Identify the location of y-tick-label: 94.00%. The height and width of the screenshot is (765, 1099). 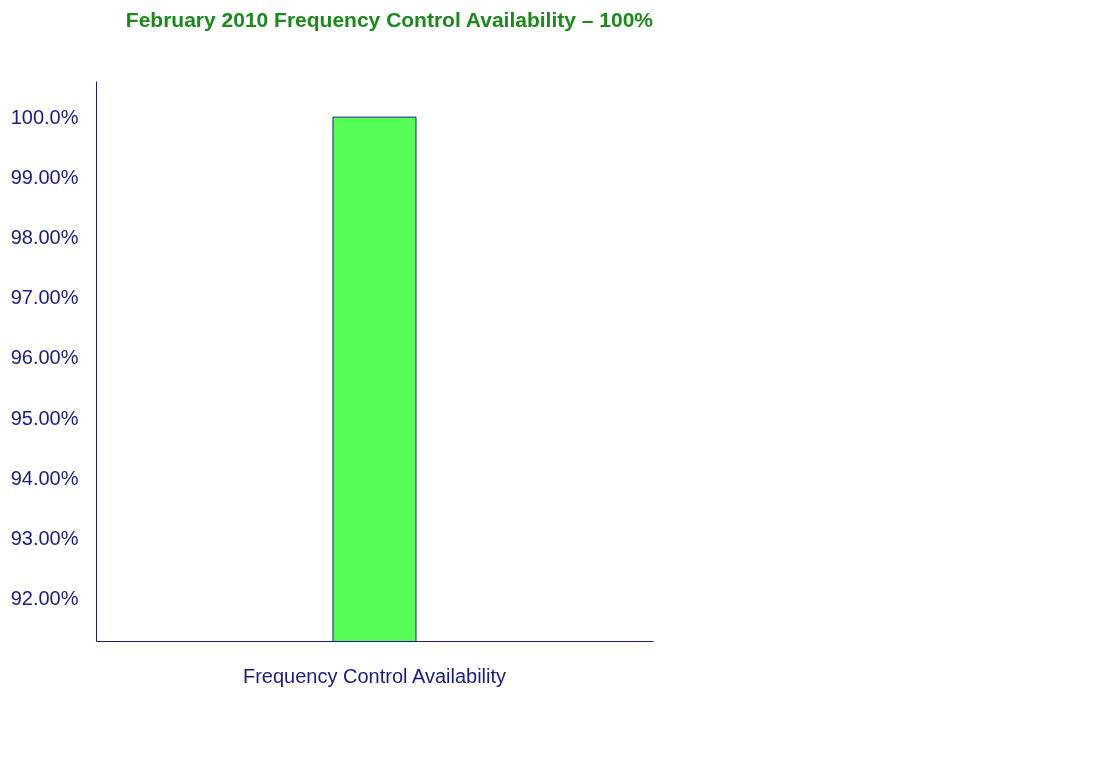
(44, 477).